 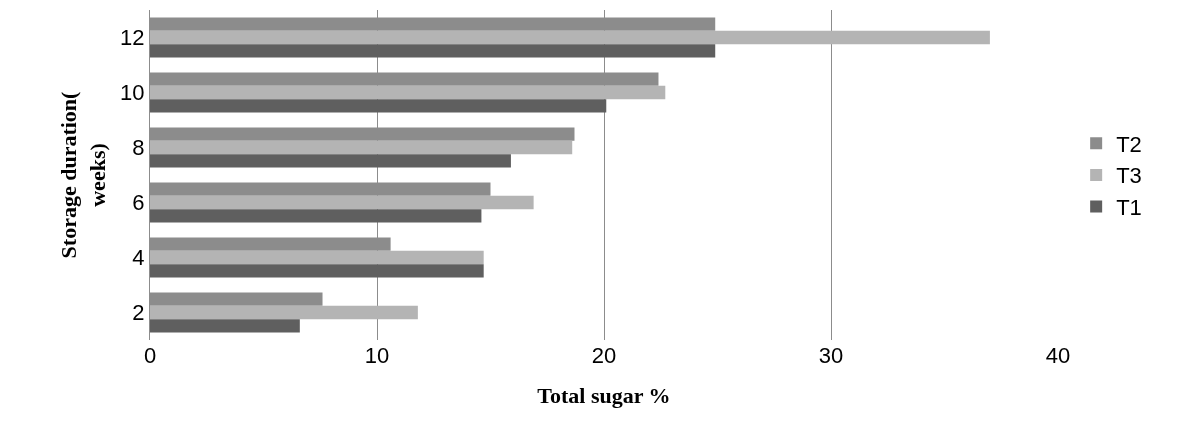 What do you see at coordinates (83, 175) in the screenshot?
I see `y-axis-title: Storage duration( weeks)` at bounding box center [83, 175].